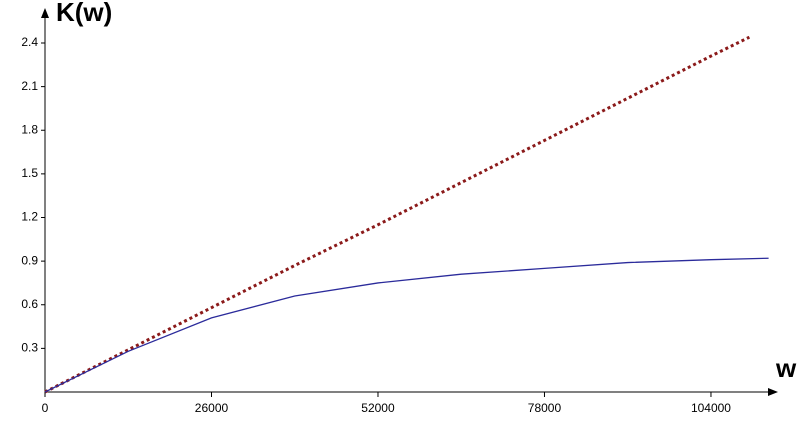 Image resolution: width=809 pixels, height=427 pixels. What do you see at coordinates (45, 408) in the screenshot?
I see `x-tick-label: 0` at bounding box center [45, 408].